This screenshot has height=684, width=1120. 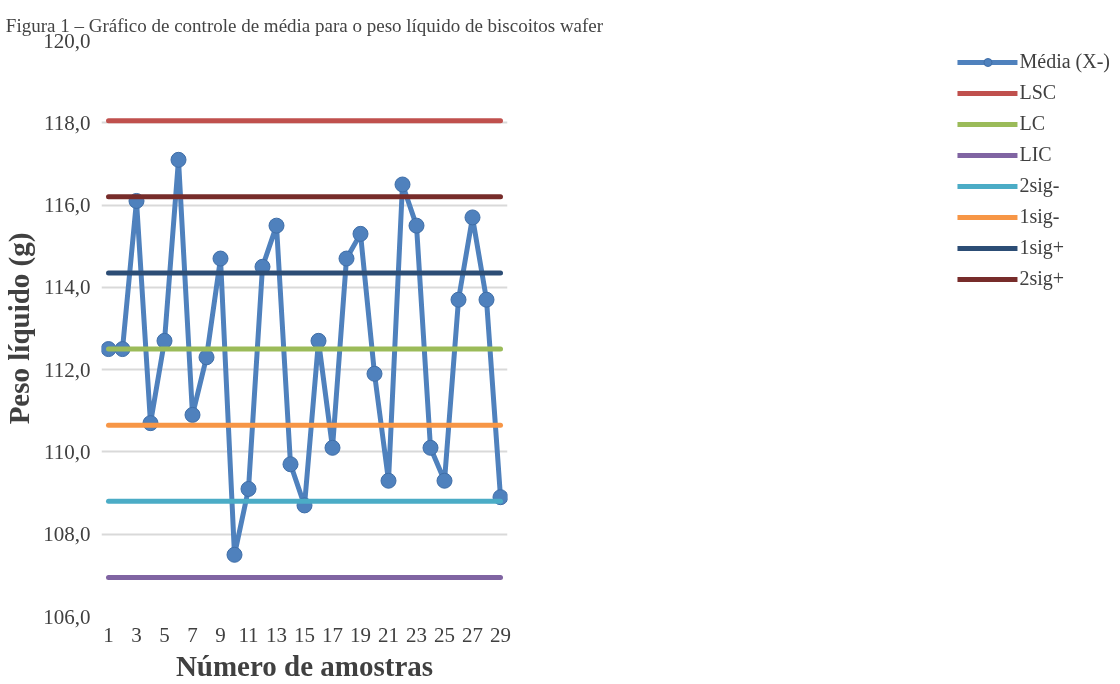 I want to click on x-tick-label: 7, so click(x=192, y=634).